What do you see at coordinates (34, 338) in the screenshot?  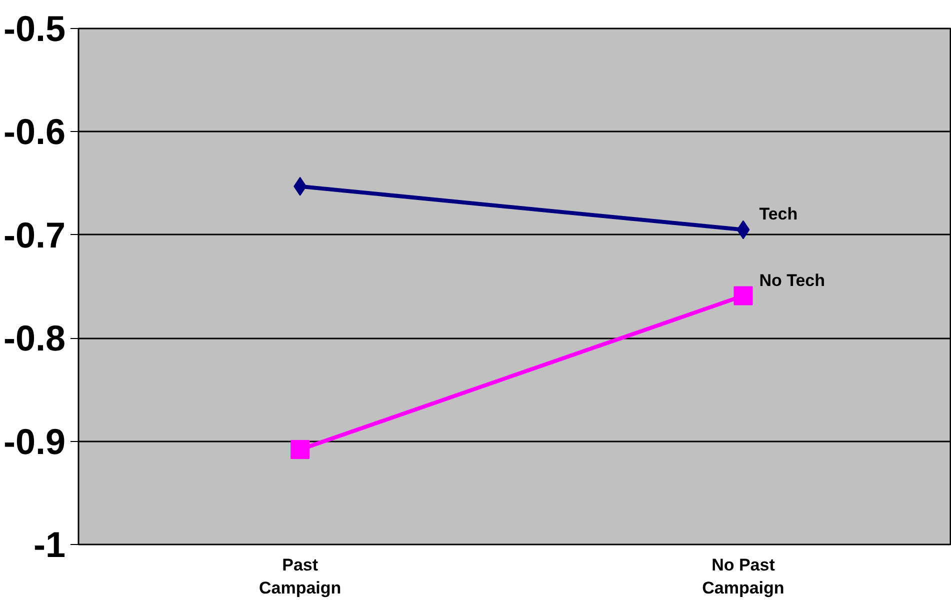 I see `y-tick-label: -0.8` at bounding box center [34, 338].